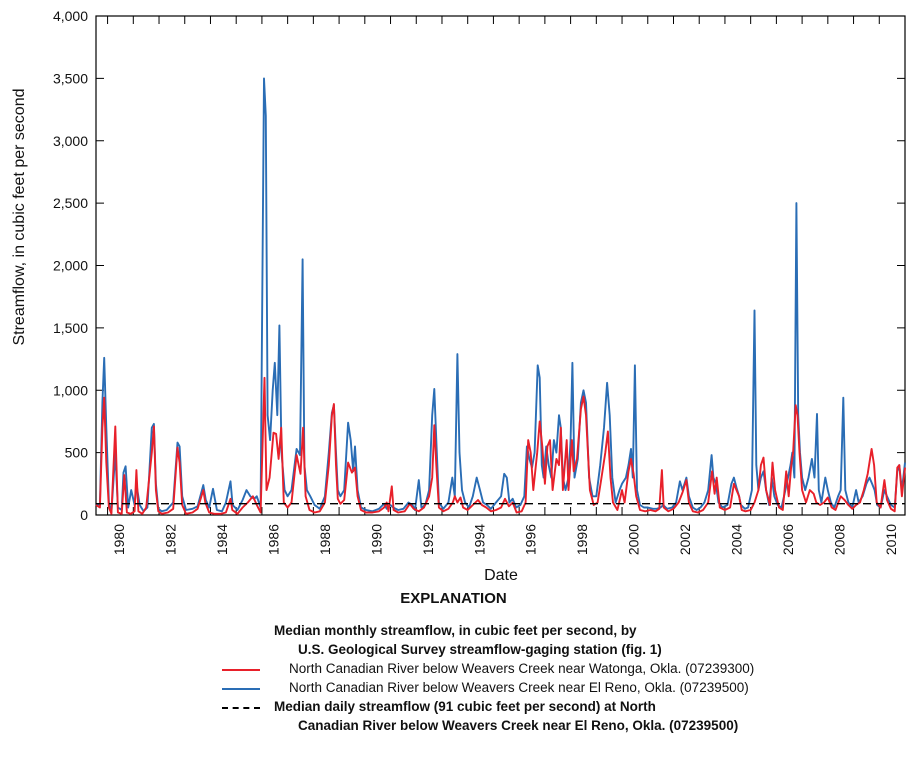  Describe the element at coordinates (70, 328) in the screenshot. I see `y-tick-label: 1,500` at that location.